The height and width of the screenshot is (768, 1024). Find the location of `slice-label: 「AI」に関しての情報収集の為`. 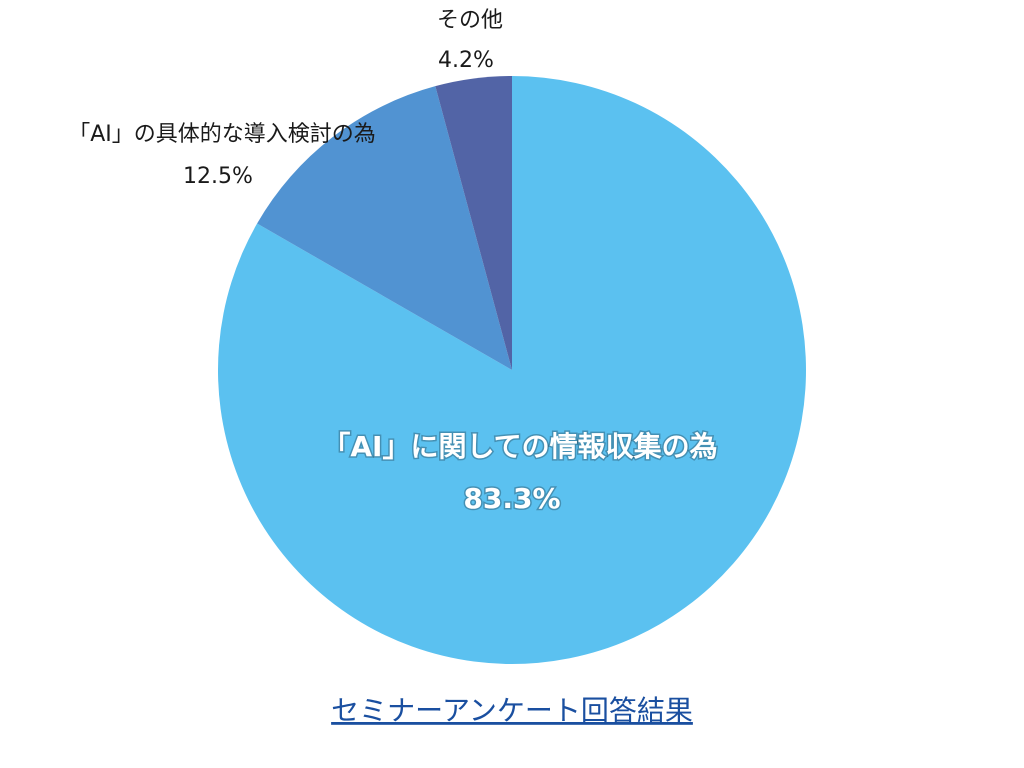

slice-label: 「AI」に関しての情報収集の為 is located at coordinates (519, 446).